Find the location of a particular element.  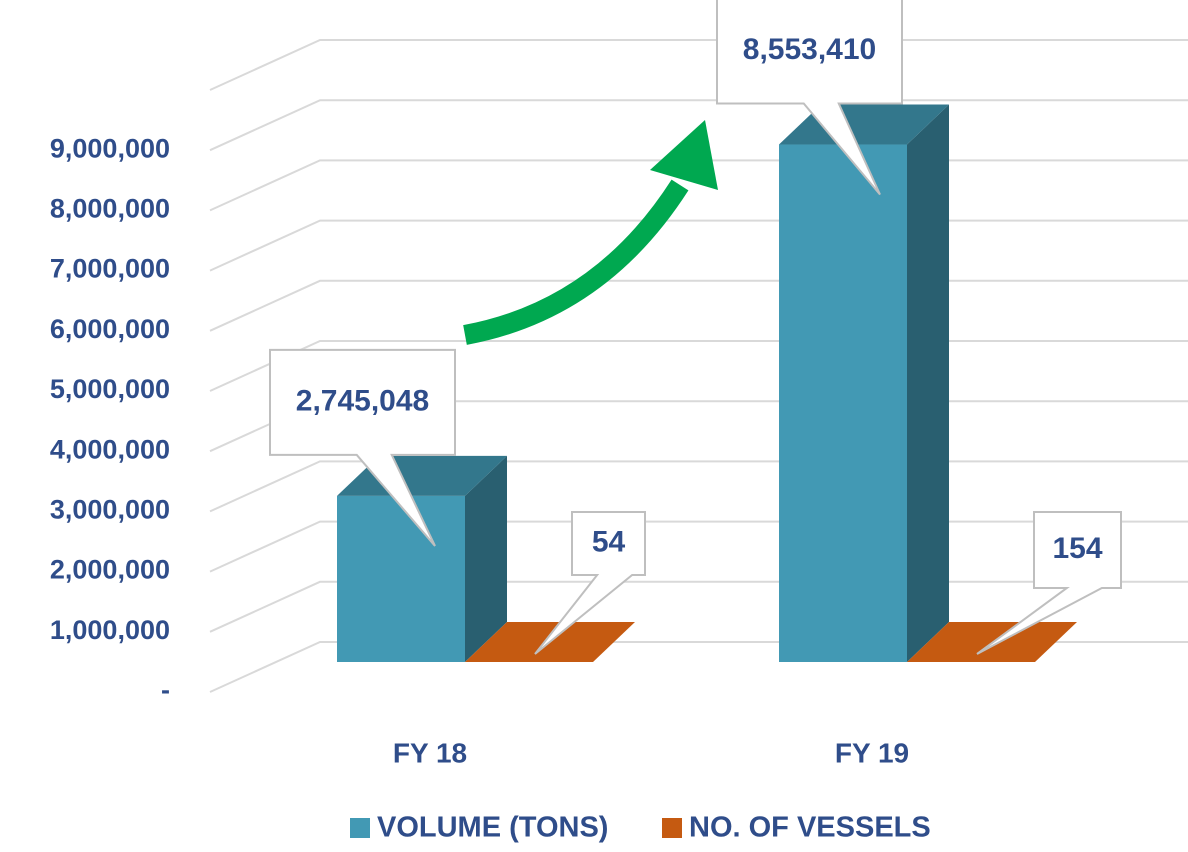

y-tick-label: 6,000,000 is located at coordinates (110, 329).